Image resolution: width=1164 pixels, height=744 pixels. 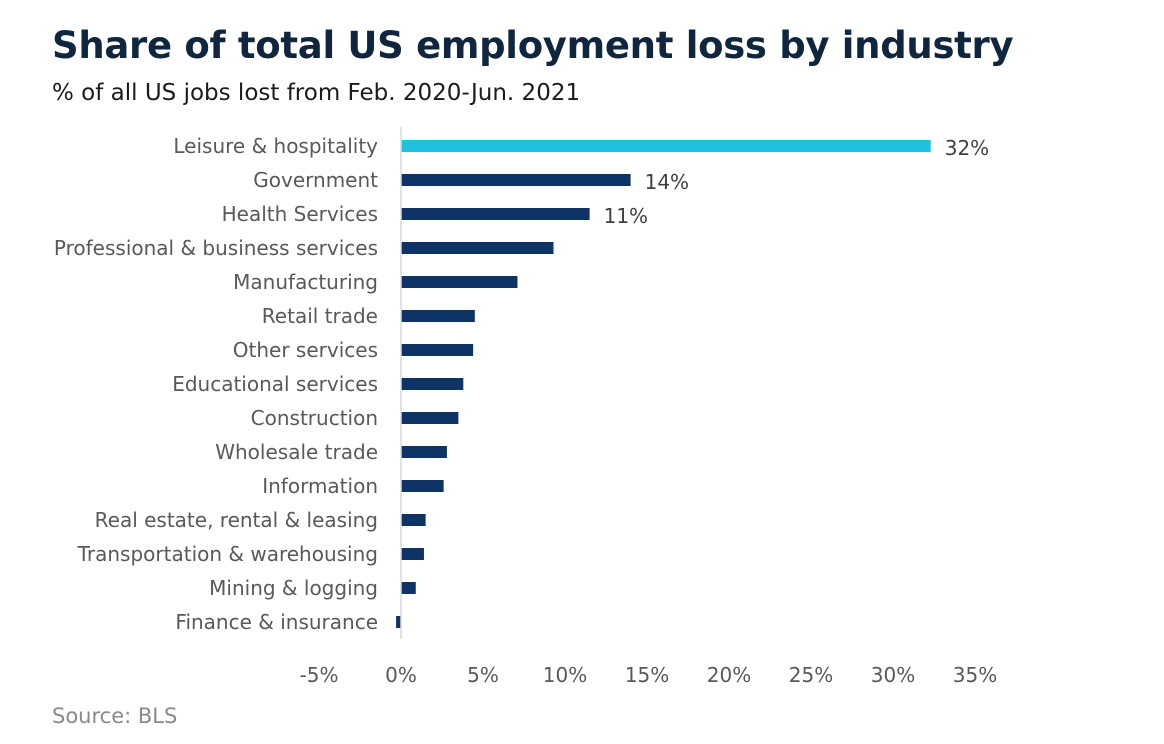 I want to click on data-label: 14%, so click(x=667, y=182).